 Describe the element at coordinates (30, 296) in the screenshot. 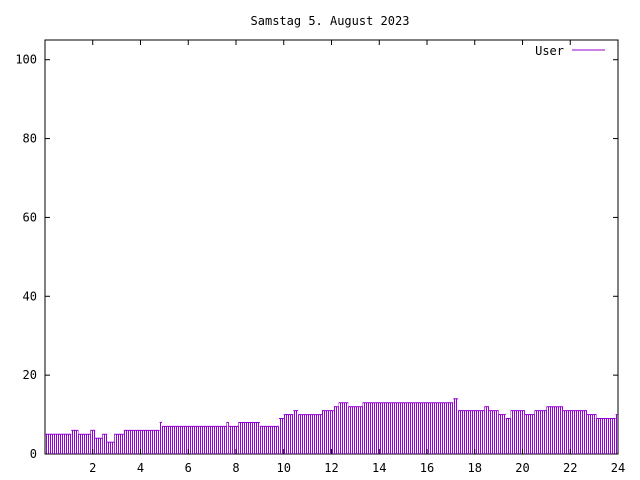

I see `y-tick-label-40: 40` at that location.